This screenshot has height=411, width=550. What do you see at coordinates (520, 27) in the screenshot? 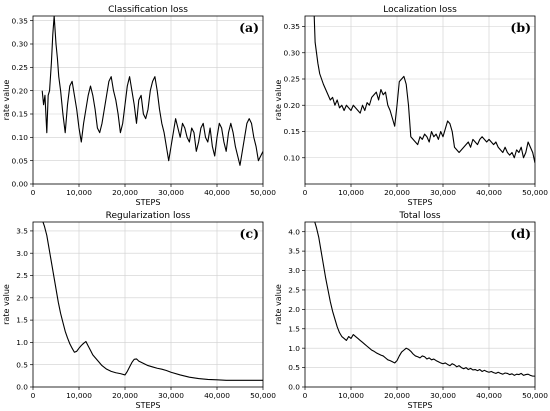
I see `panel-label: (b)` at bounding box center [520, 27].